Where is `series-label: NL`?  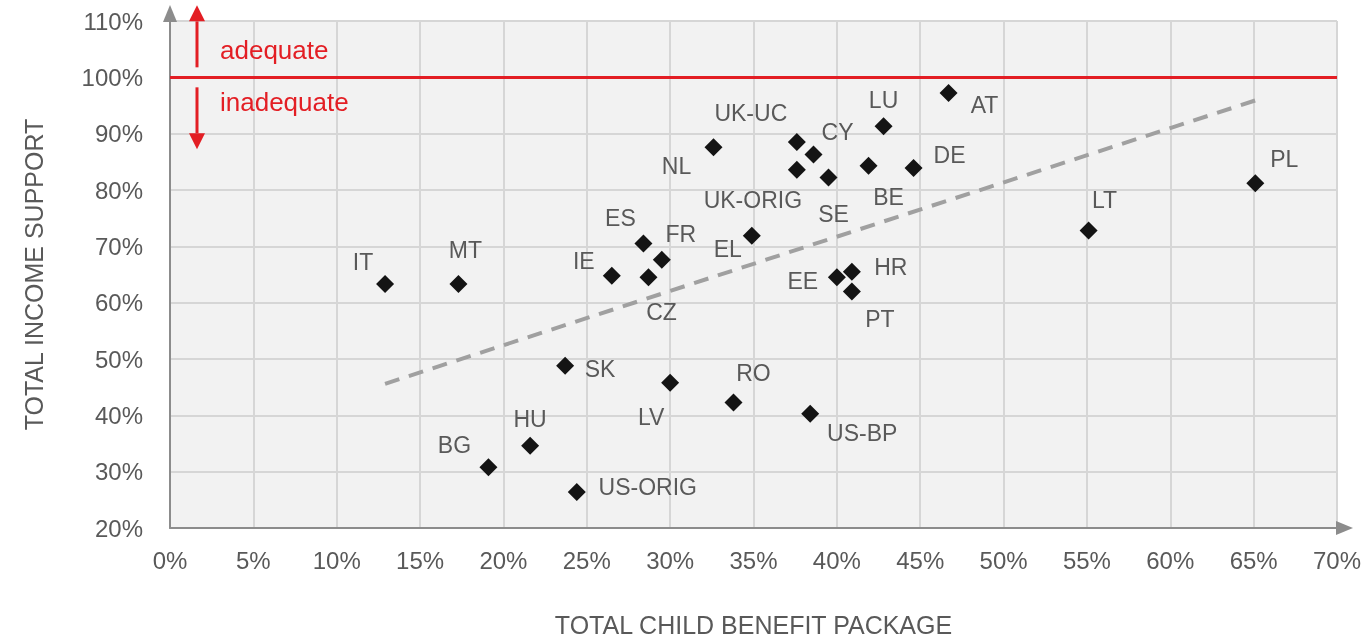 series-label: NL is located at coordinates (676, 166).